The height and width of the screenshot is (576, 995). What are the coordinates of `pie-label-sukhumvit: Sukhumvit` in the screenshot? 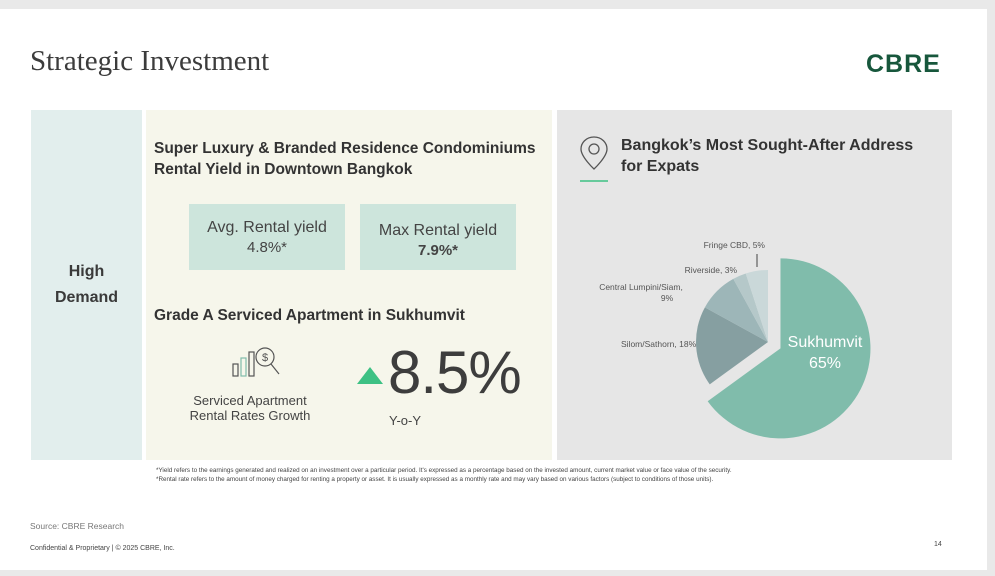 It's located at (825, 342).